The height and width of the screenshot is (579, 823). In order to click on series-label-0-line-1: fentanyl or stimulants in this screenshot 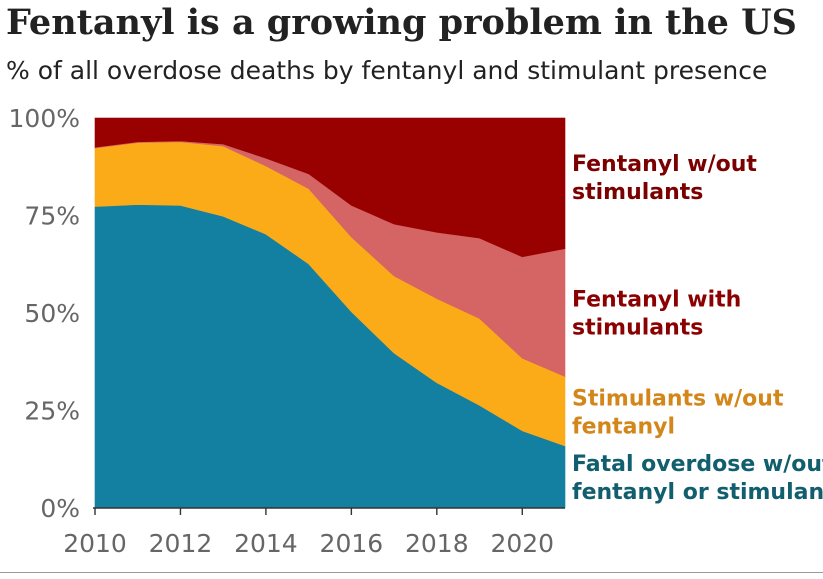, I will do `click(697, 492)`.